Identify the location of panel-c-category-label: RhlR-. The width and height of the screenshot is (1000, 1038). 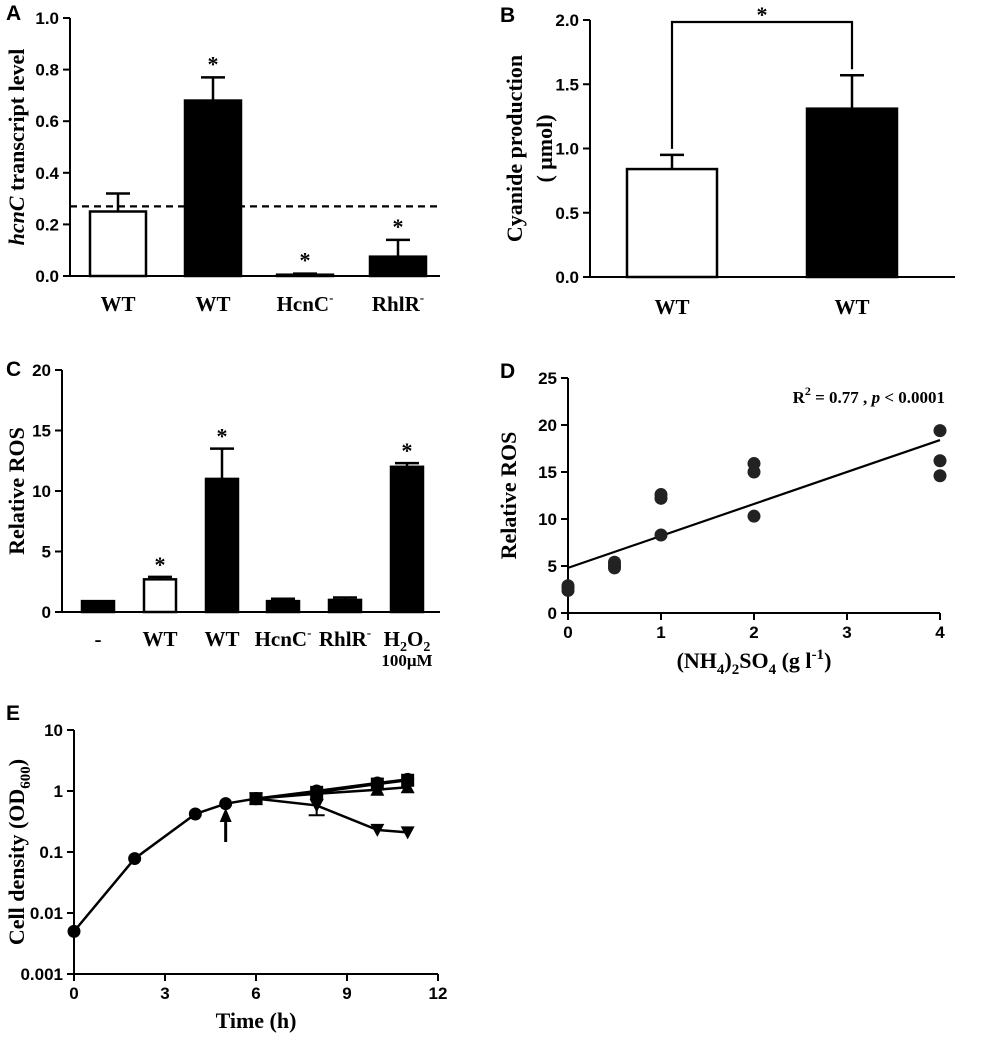
(345, 638).